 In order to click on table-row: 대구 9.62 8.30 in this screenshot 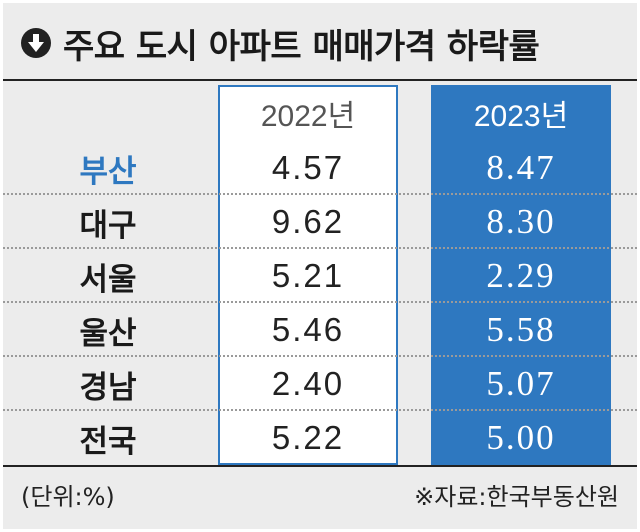, I will do `click(320, 222)`.